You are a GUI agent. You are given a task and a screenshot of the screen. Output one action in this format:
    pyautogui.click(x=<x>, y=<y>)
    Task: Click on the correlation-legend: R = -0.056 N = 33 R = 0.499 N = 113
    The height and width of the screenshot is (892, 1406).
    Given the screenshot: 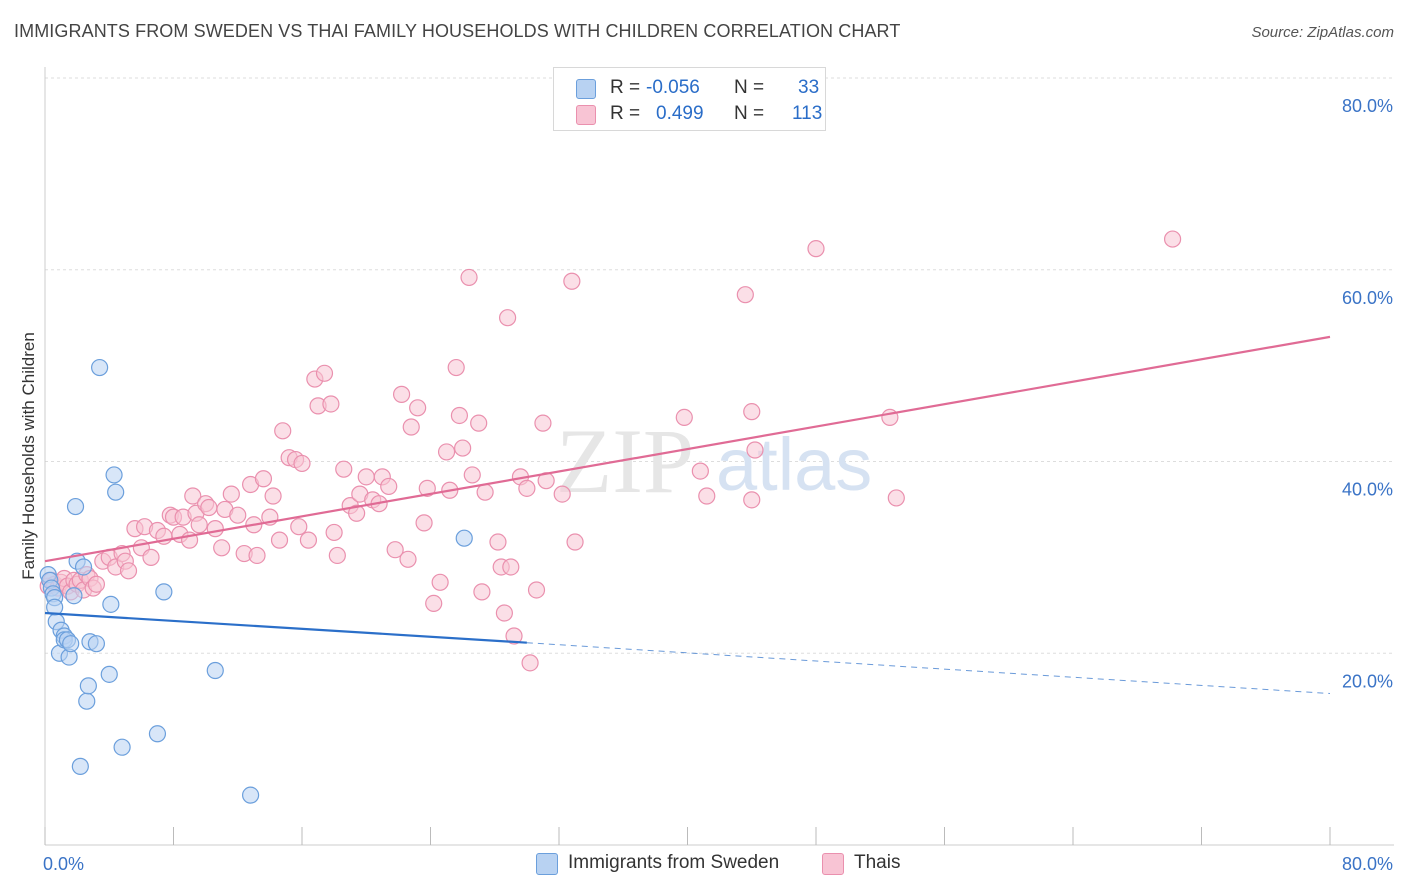 What is the action you would take?
    pyautogui.click(x=689, y=99)
    